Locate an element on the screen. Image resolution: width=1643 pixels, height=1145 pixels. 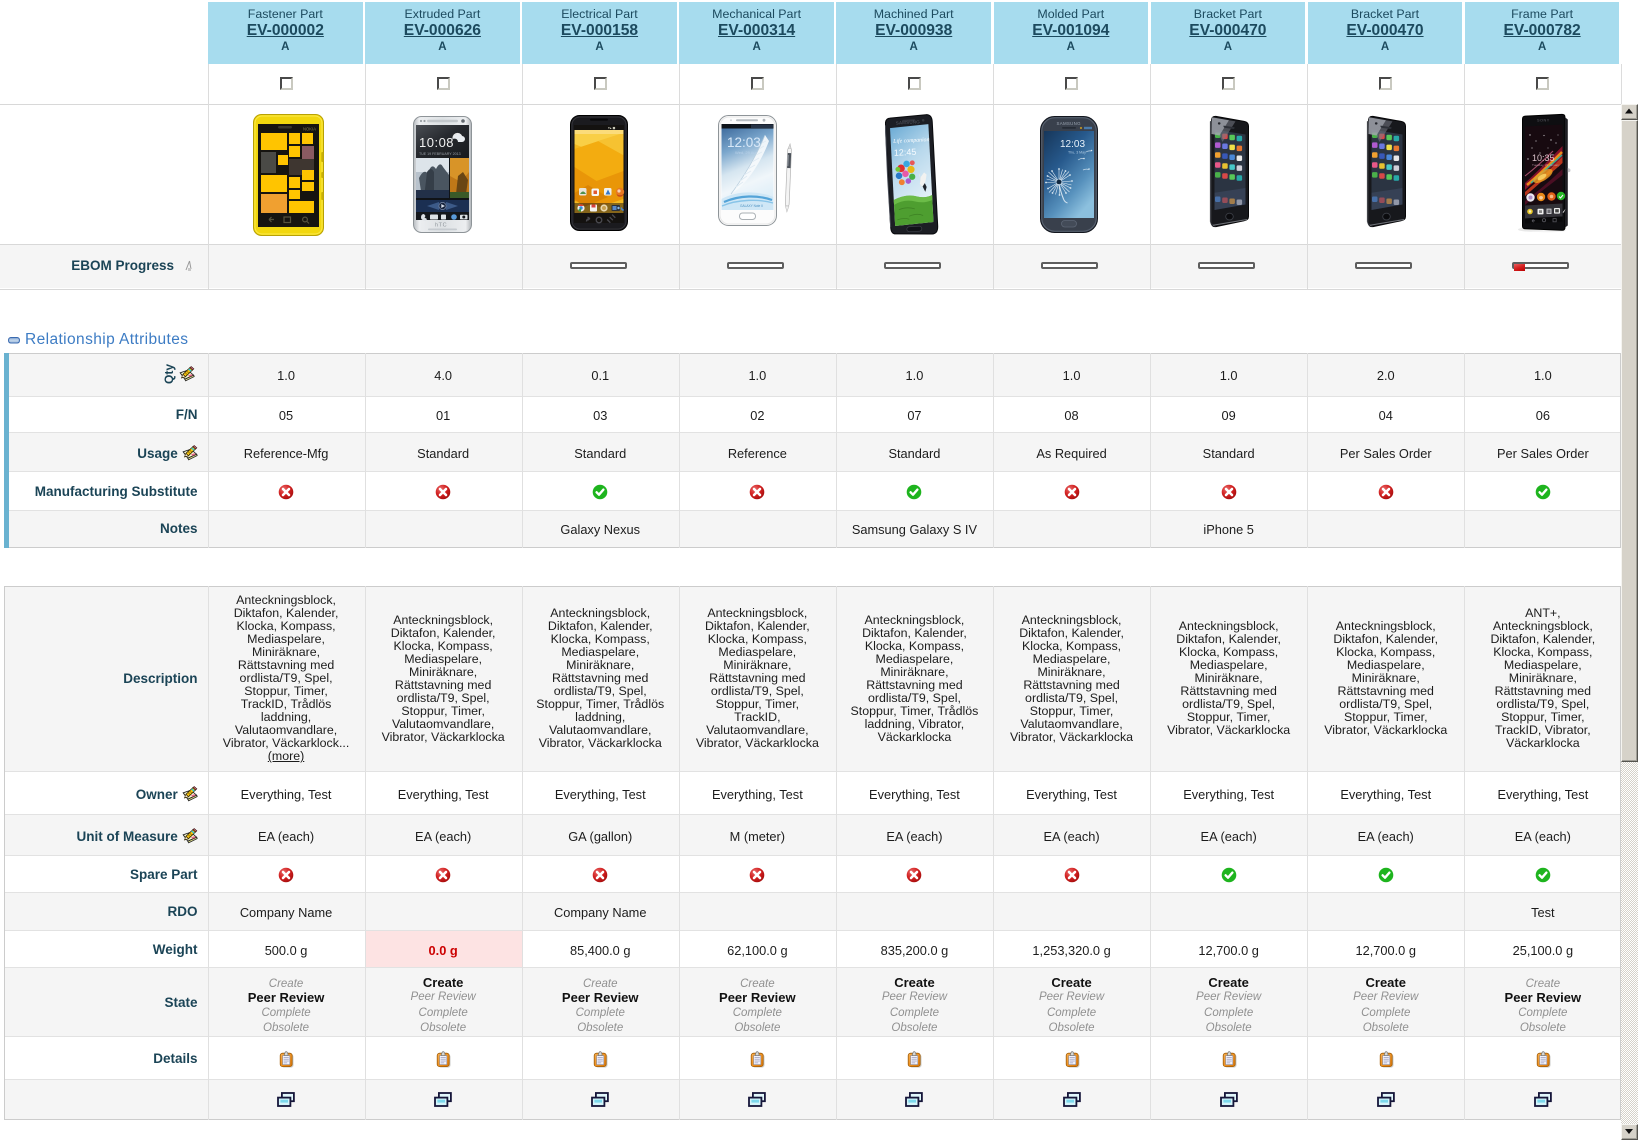
svg-text: Wed, 29 Aug is located at coordinates (746, 152).